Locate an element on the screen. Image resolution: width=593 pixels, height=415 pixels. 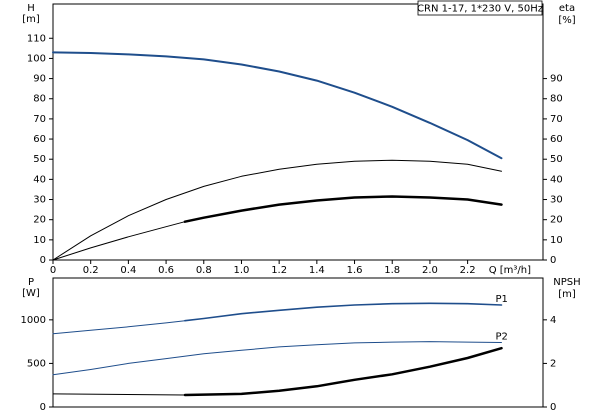
y-axis-unit: [W] is located at coordinates (31, 293).